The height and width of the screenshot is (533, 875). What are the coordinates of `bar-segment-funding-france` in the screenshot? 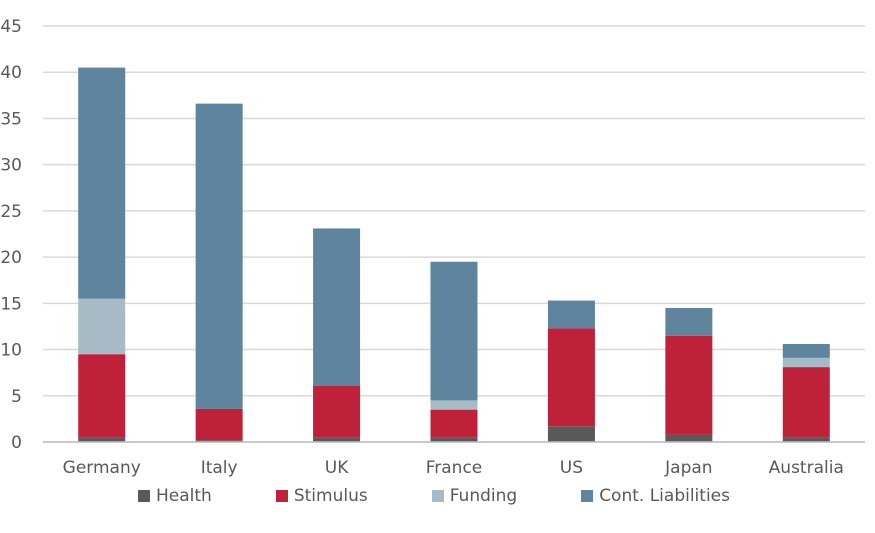 It's located at (454, 405).